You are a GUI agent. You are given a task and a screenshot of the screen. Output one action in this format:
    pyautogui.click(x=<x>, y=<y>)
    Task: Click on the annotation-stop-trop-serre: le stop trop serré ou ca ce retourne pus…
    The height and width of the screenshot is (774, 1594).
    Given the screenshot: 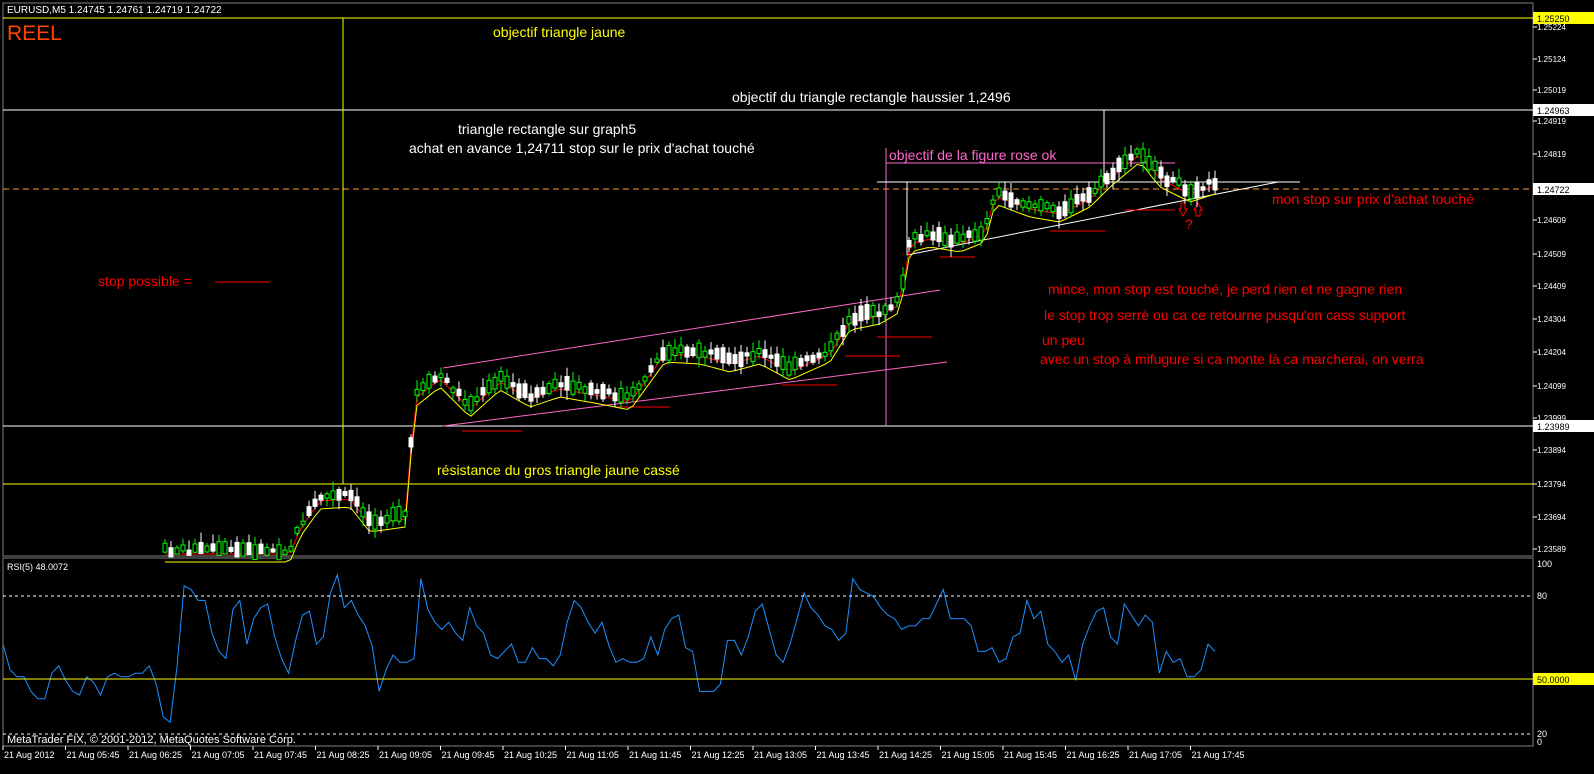 What is the action you would take?
    pyautogui.click(x=1225, y=315)
    